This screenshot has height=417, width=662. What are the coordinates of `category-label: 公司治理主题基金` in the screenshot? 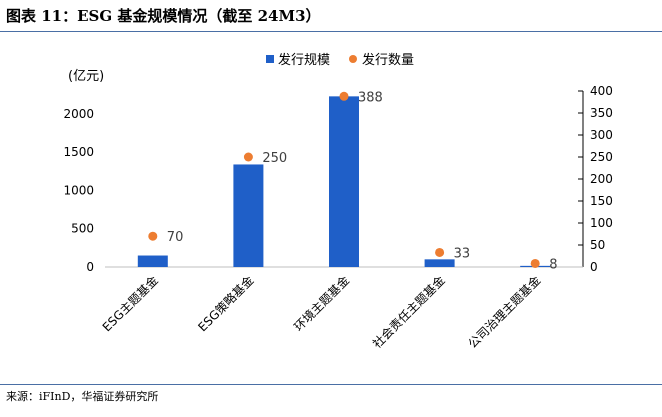 It's located at (504, 312).